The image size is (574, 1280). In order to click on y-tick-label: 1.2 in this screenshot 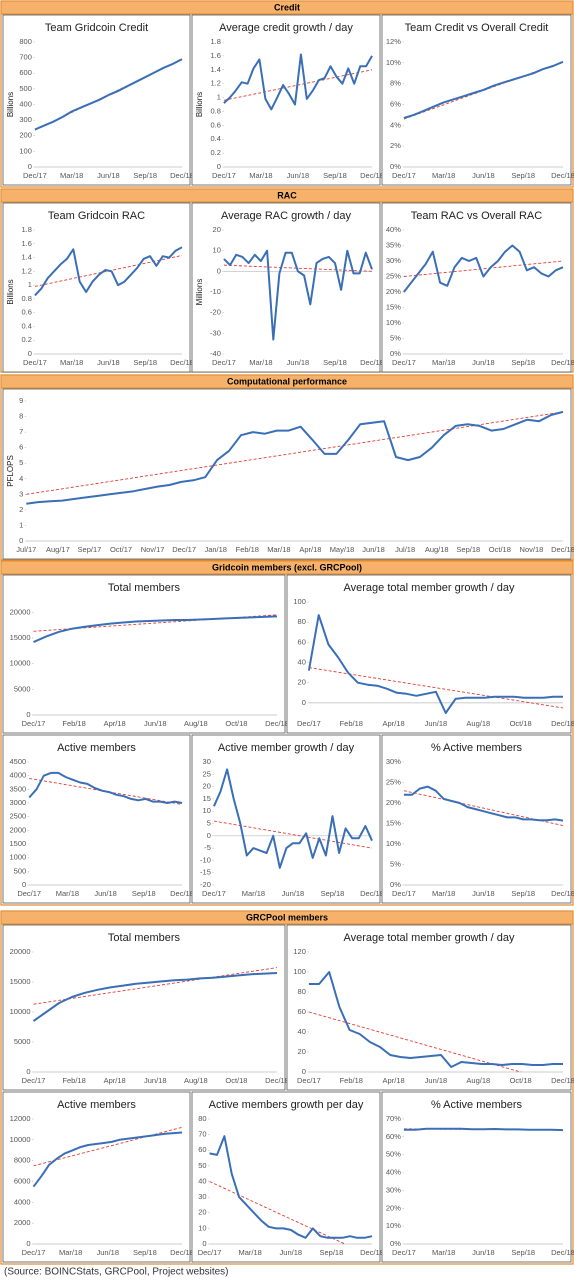, I will do `click(26, 270)`.